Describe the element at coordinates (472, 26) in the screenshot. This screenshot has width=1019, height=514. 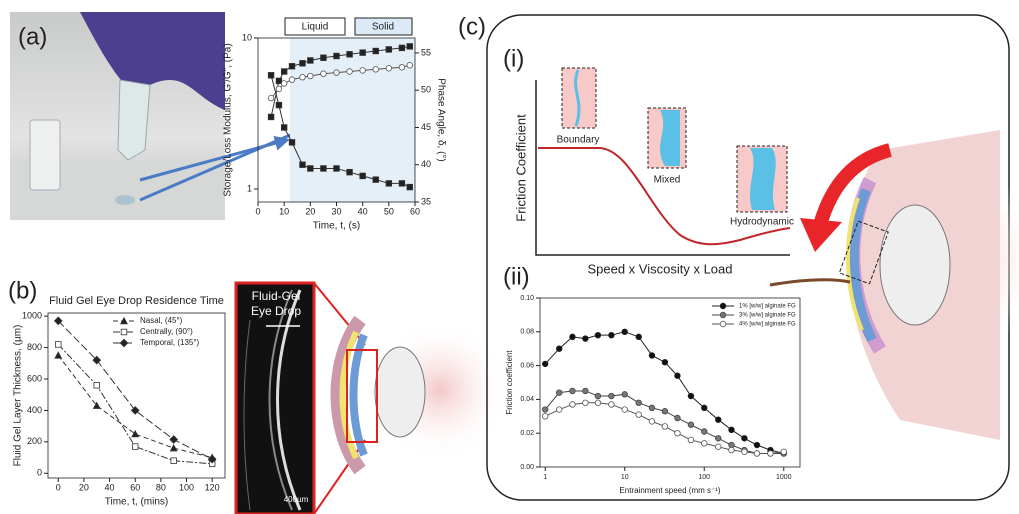
I see `panel-label: (c)` at that location.